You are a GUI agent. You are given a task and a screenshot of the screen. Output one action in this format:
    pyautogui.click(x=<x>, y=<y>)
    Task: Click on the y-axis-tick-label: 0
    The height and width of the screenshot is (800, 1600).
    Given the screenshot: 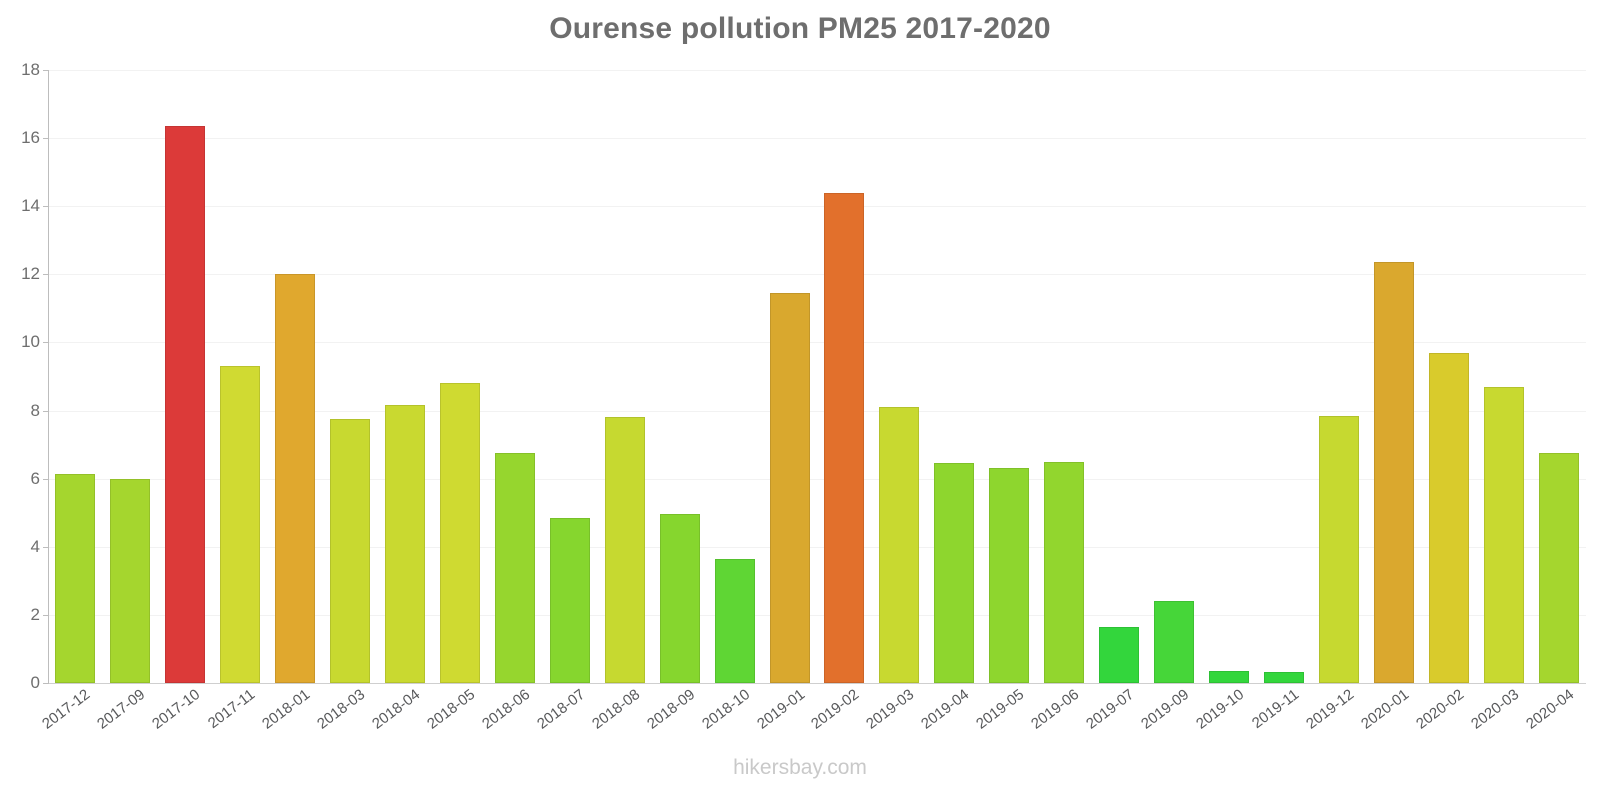 What is the action you would take?
    pyautogui.click(x=35, y=682)
    